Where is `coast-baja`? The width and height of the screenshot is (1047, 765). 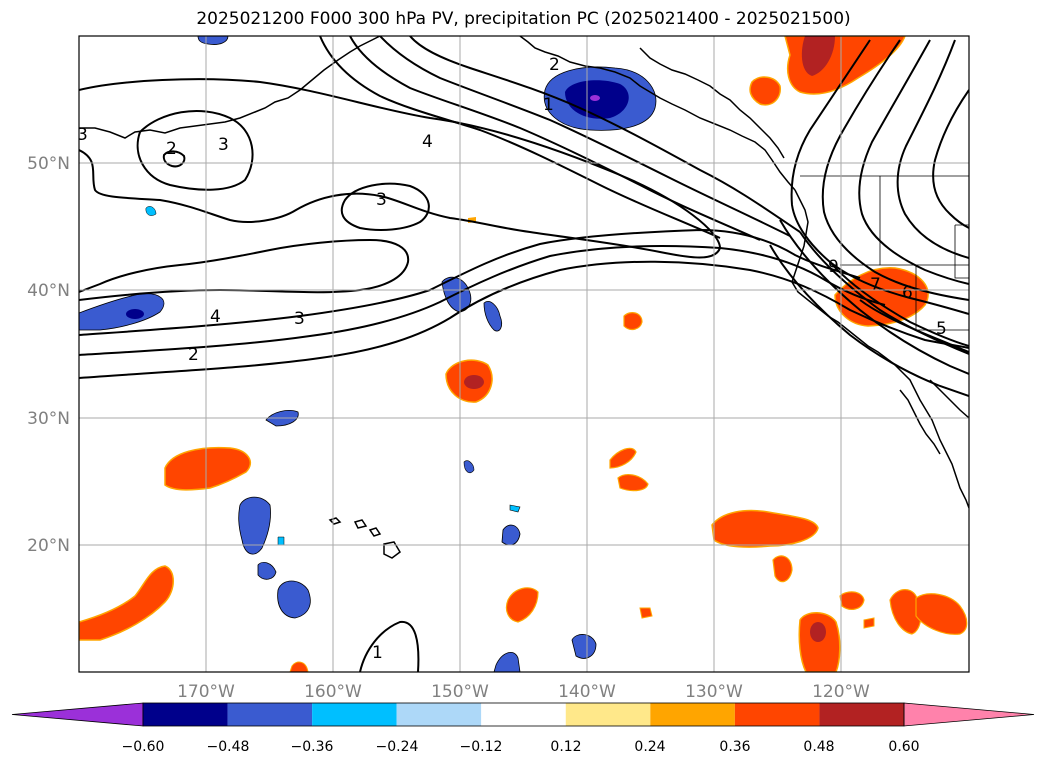 coast-baja is located at coordinates (920, 422).